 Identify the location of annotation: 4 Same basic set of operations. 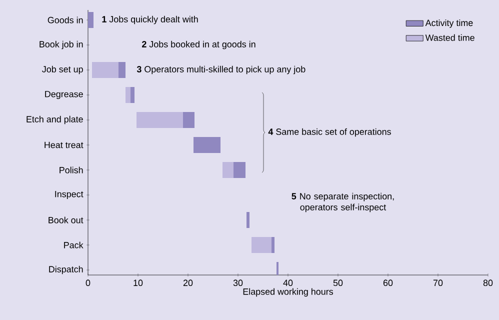
(329, 132).